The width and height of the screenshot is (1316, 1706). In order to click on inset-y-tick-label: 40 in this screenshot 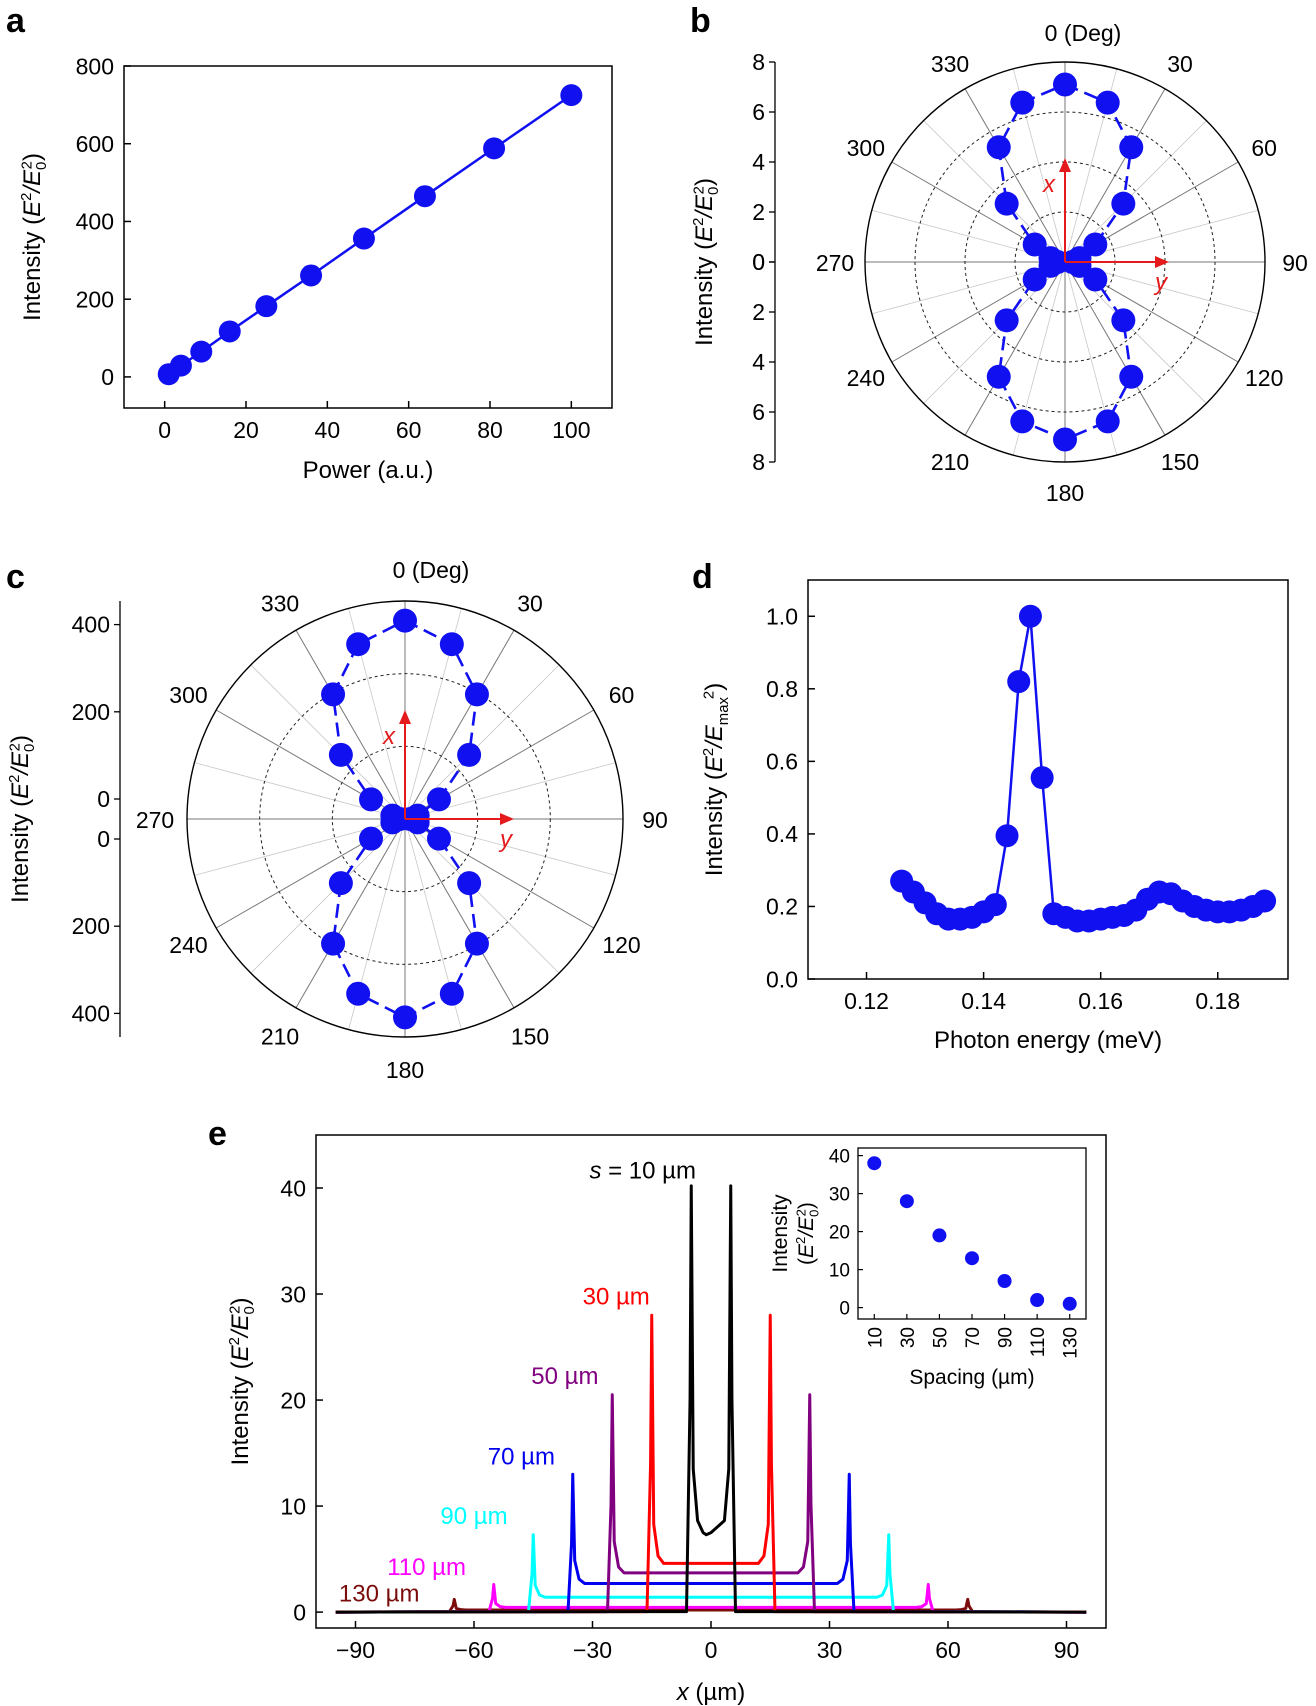, I will do `click(839, 1157)`.